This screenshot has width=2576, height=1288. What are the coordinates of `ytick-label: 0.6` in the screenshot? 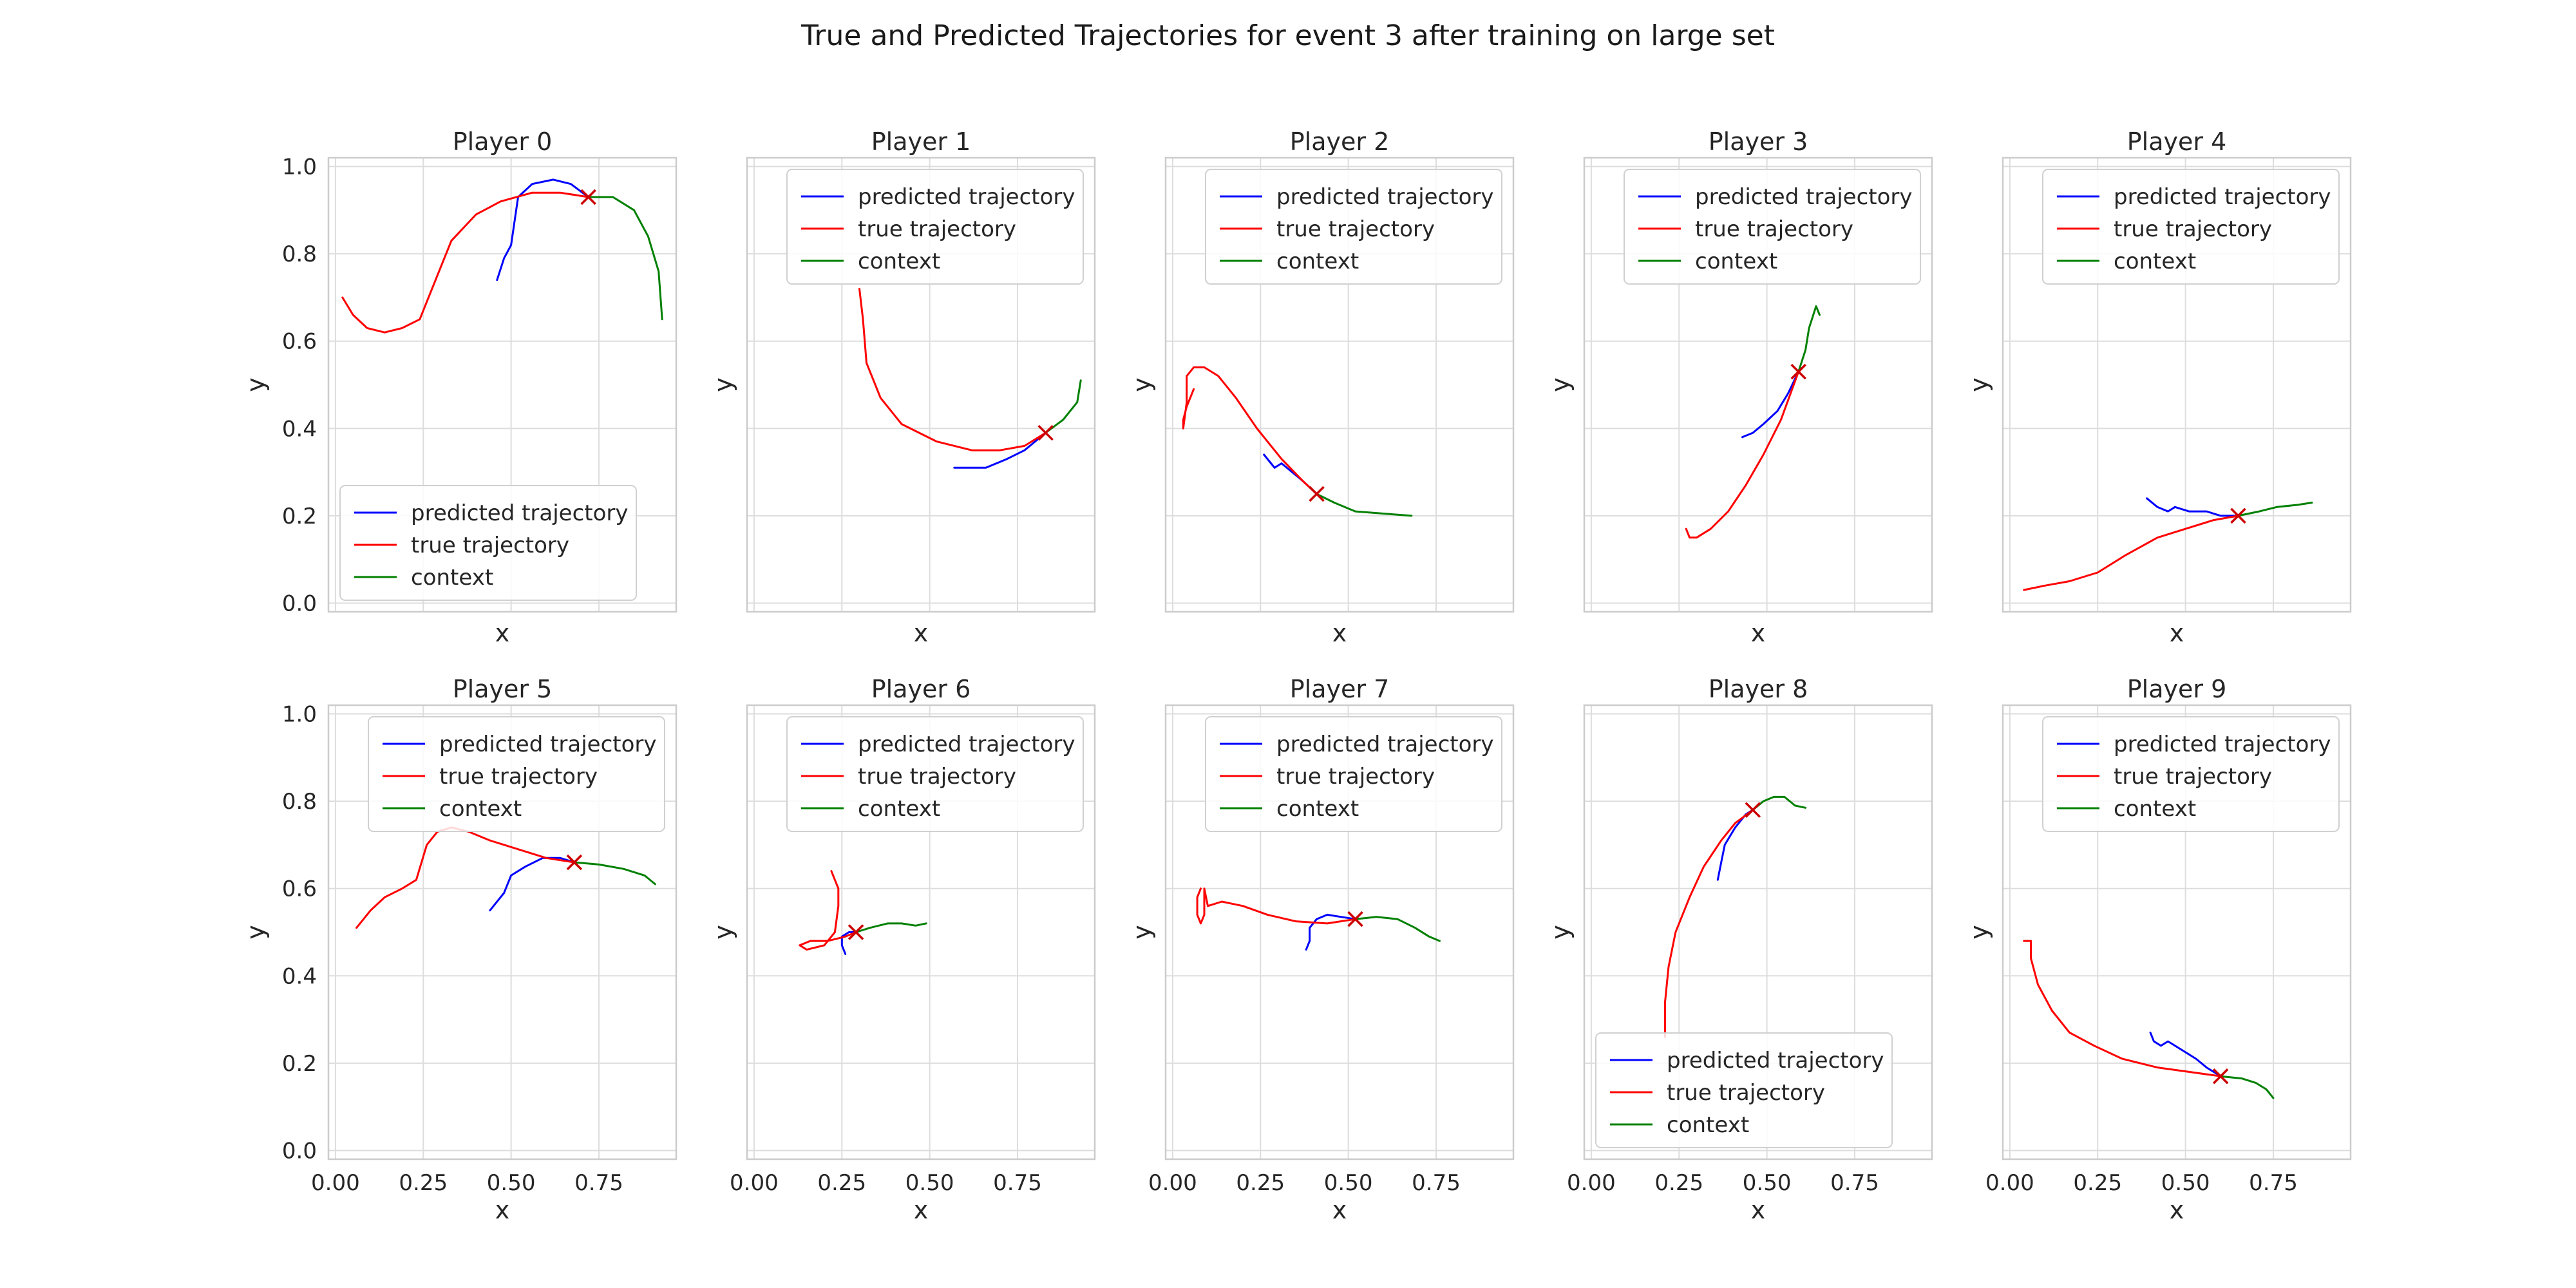 It's located at (299, 889).